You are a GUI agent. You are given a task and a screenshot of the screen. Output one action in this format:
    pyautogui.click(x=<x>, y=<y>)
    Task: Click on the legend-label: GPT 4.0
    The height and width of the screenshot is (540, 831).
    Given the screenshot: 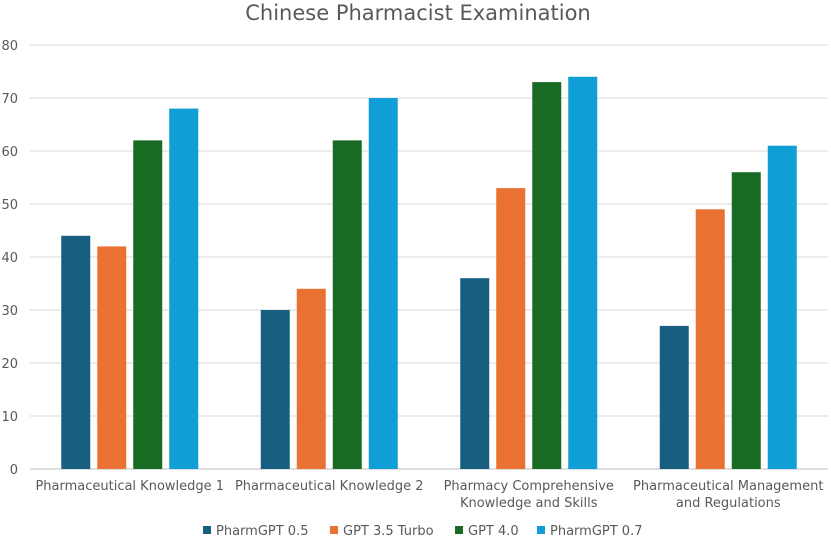 What is the action you would take?
    pyautogui.click(x=493, y=531)
    